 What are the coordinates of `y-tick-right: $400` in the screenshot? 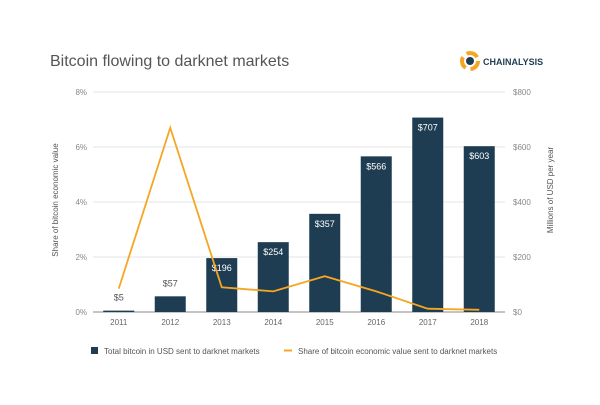 It's located at (522, 202).